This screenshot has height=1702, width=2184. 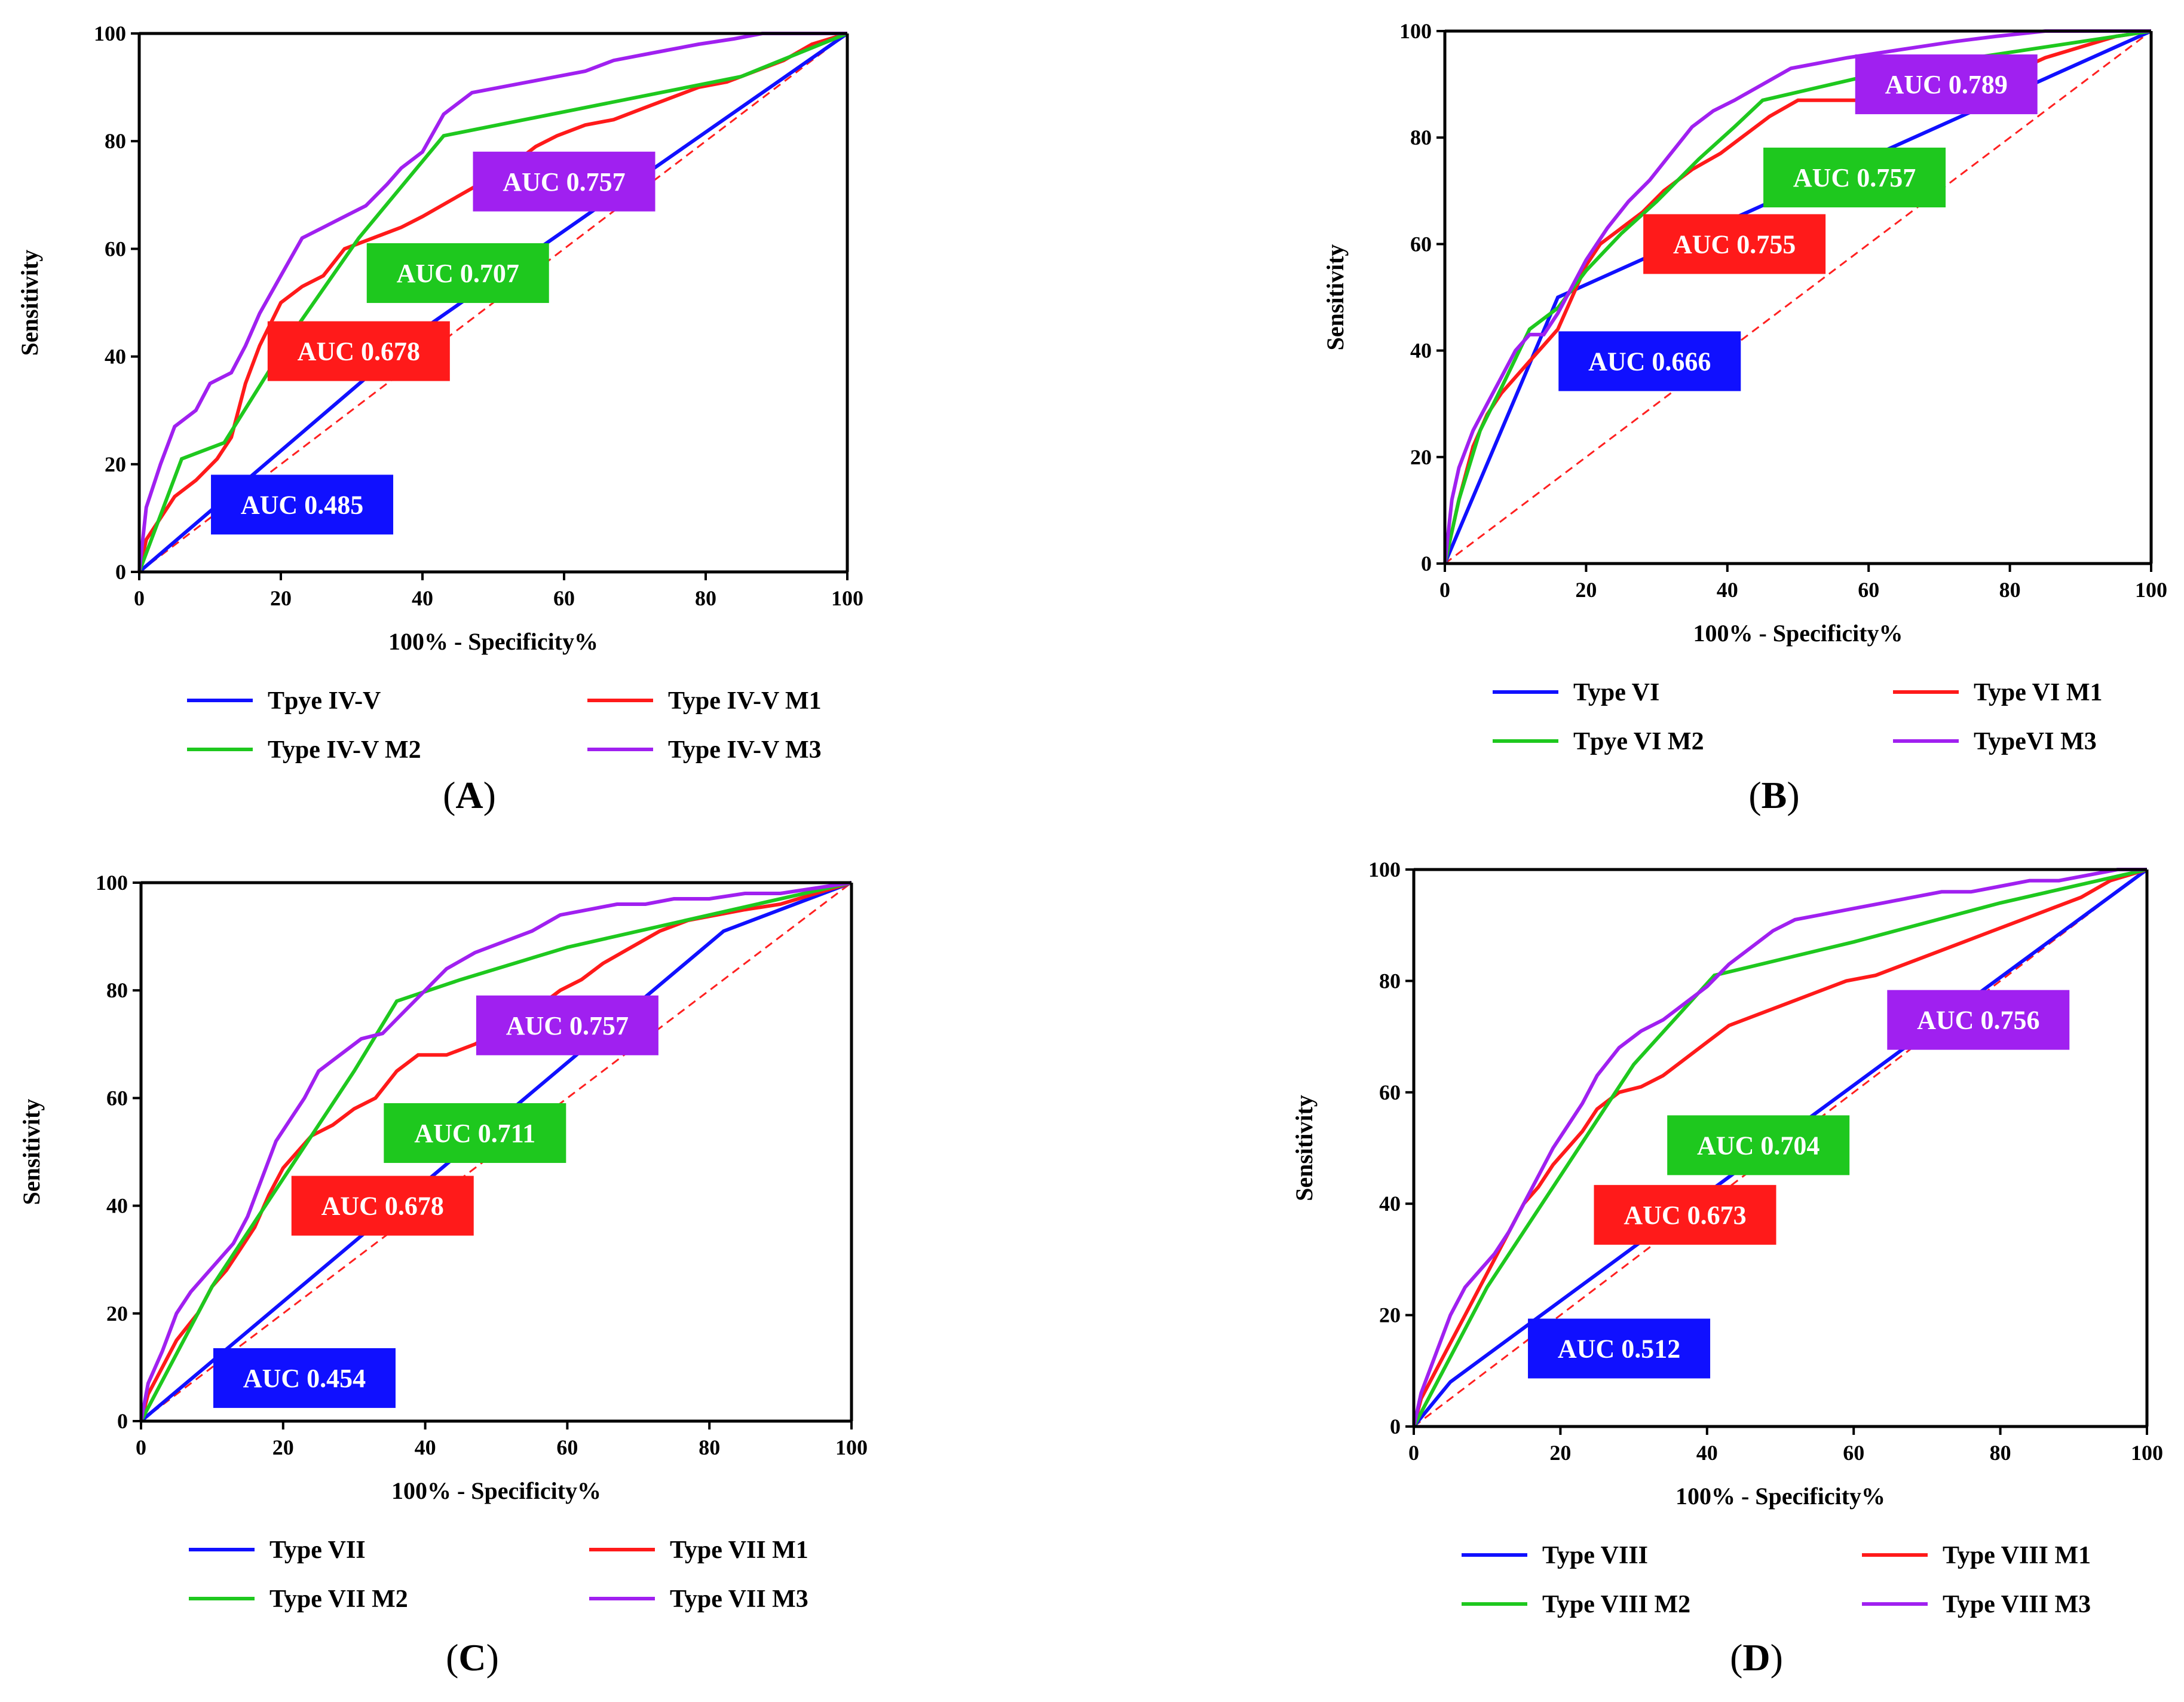 I want to click on auc-label-0: AUC 0.485, so click(x=302, y=504).